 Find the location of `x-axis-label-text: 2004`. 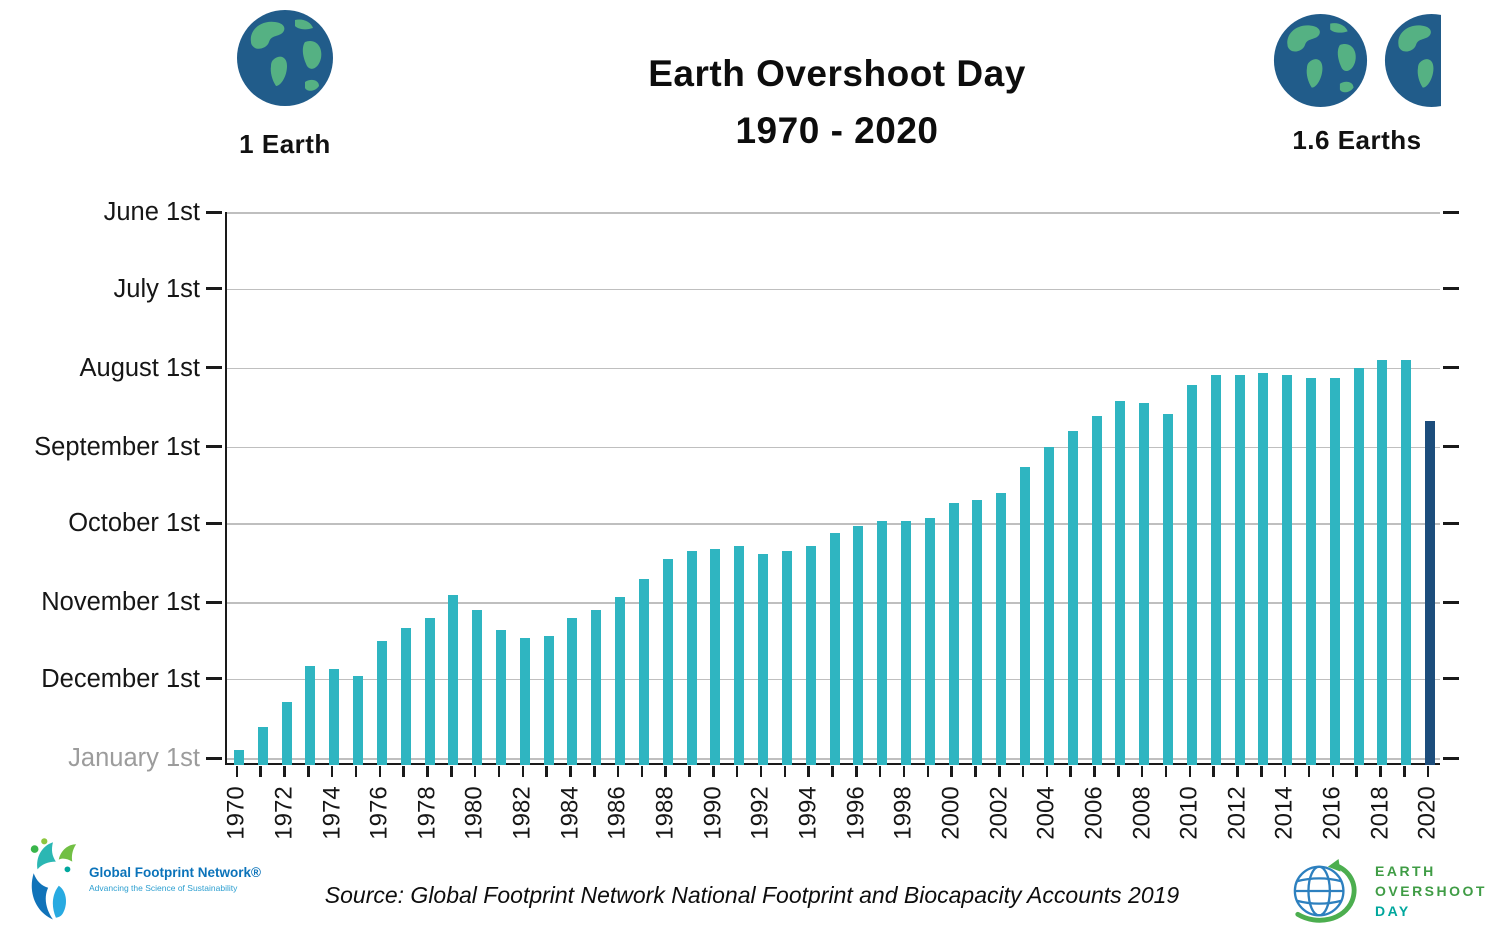

x-axis-label-text: 2004 is located at coordinates (1046, 813).